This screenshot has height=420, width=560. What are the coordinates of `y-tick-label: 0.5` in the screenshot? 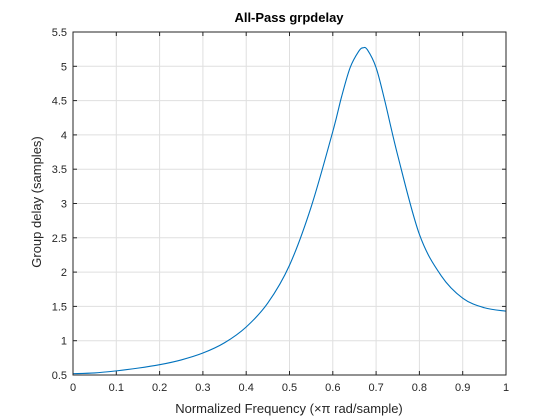 It's located at (59, 376).